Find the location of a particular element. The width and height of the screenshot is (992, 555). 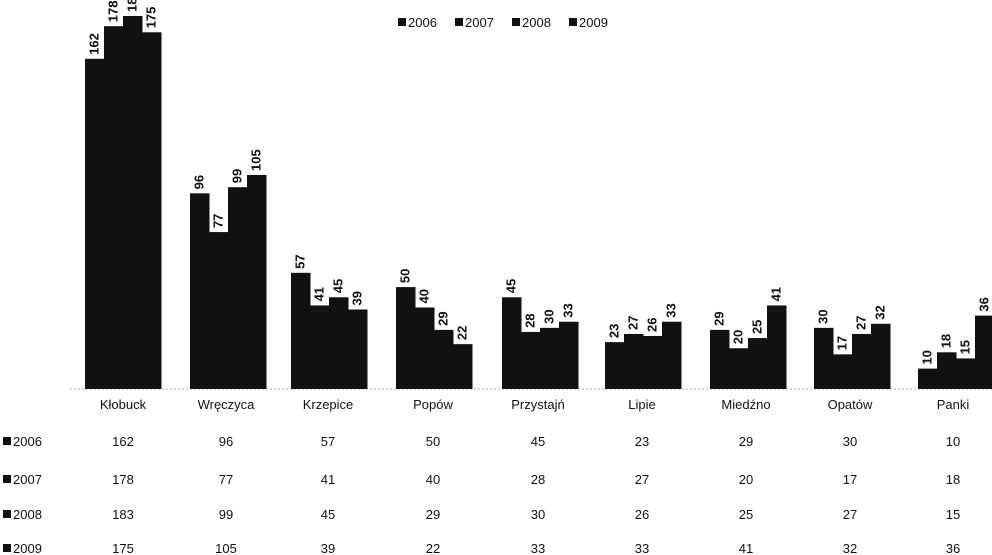

category-label: Popów is located at coordinates (433, 404).